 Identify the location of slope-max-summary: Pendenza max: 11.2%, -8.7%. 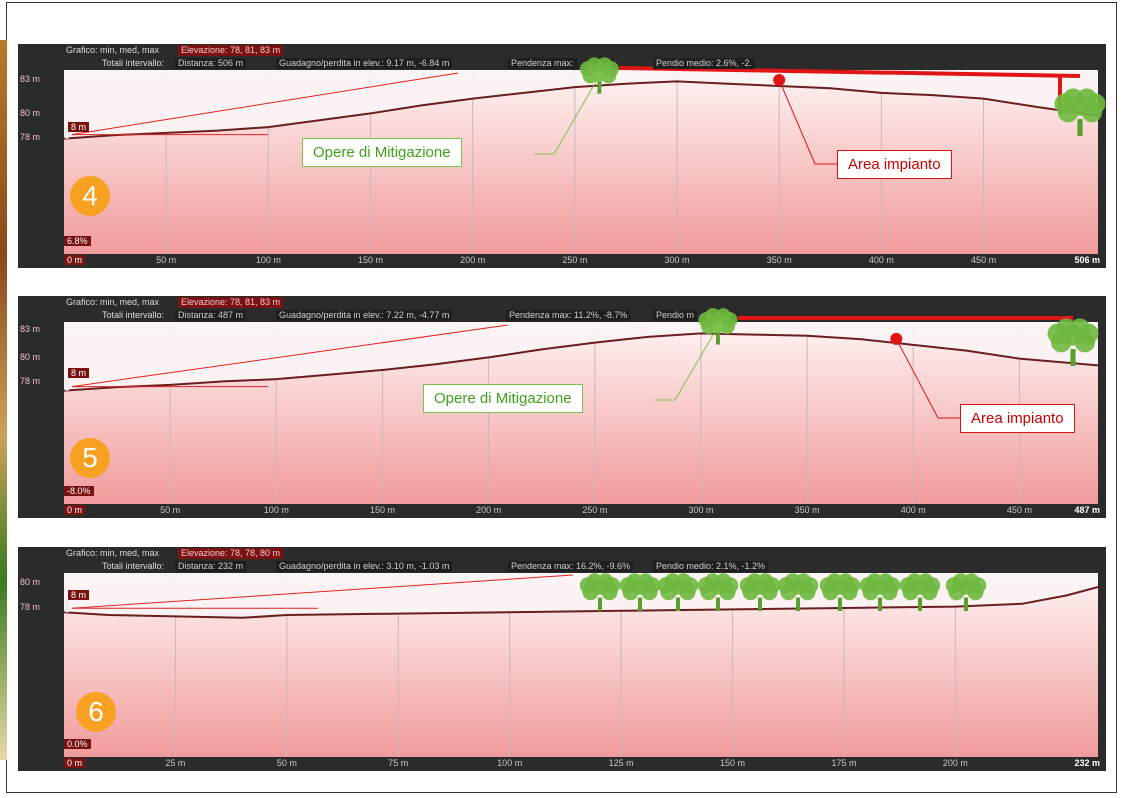
(568, 315).